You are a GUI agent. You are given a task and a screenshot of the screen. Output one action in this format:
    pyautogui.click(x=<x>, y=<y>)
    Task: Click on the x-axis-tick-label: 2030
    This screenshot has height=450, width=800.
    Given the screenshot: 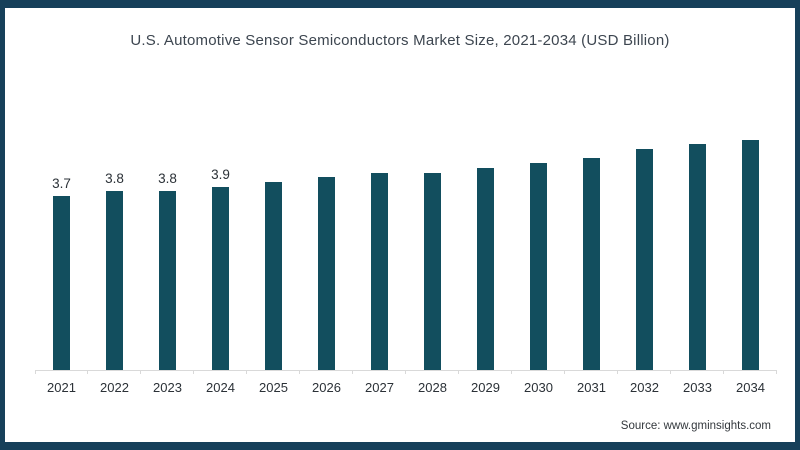 What is the action you would take?
    pyautogui.click(x=538, y=387)
    